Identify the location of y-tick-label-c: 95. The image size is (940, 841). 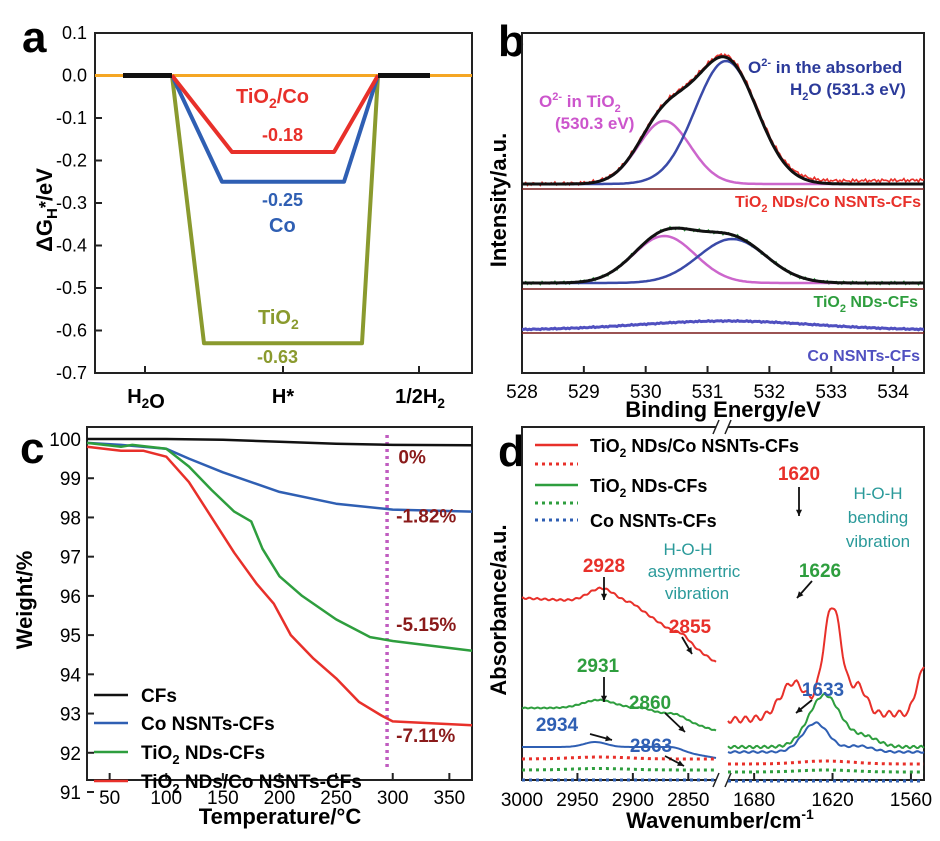
(70, 636).